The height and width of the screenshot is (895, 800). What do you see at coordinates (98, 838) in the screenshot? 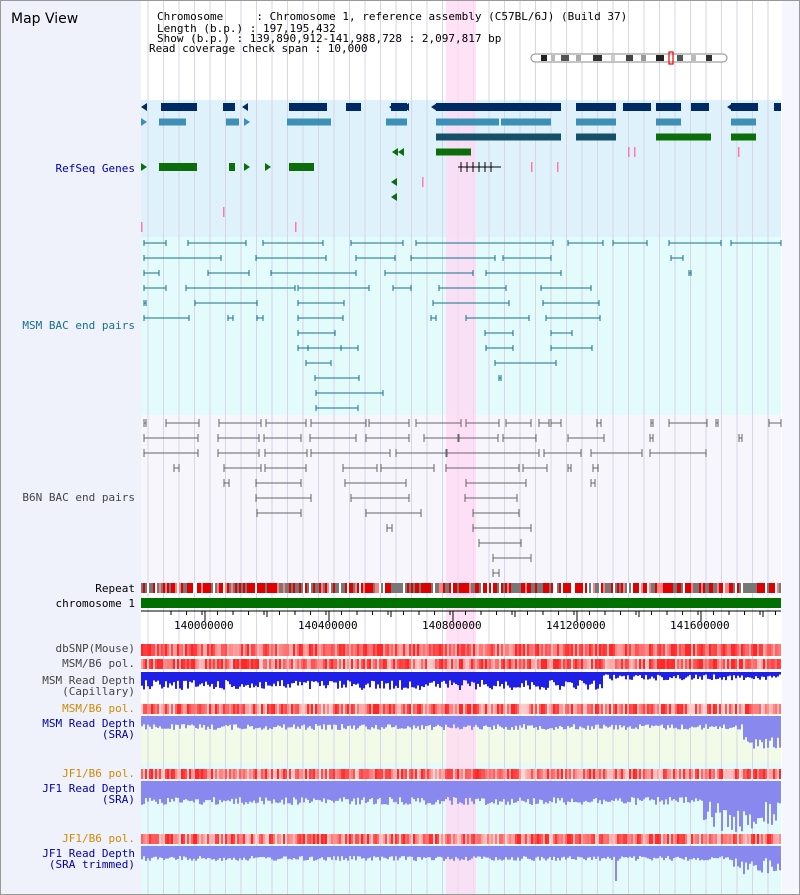
I see `track-label-jf1-b6-pol-trimmed: JF1/B6 pol.` at bounding box center [98, 838].